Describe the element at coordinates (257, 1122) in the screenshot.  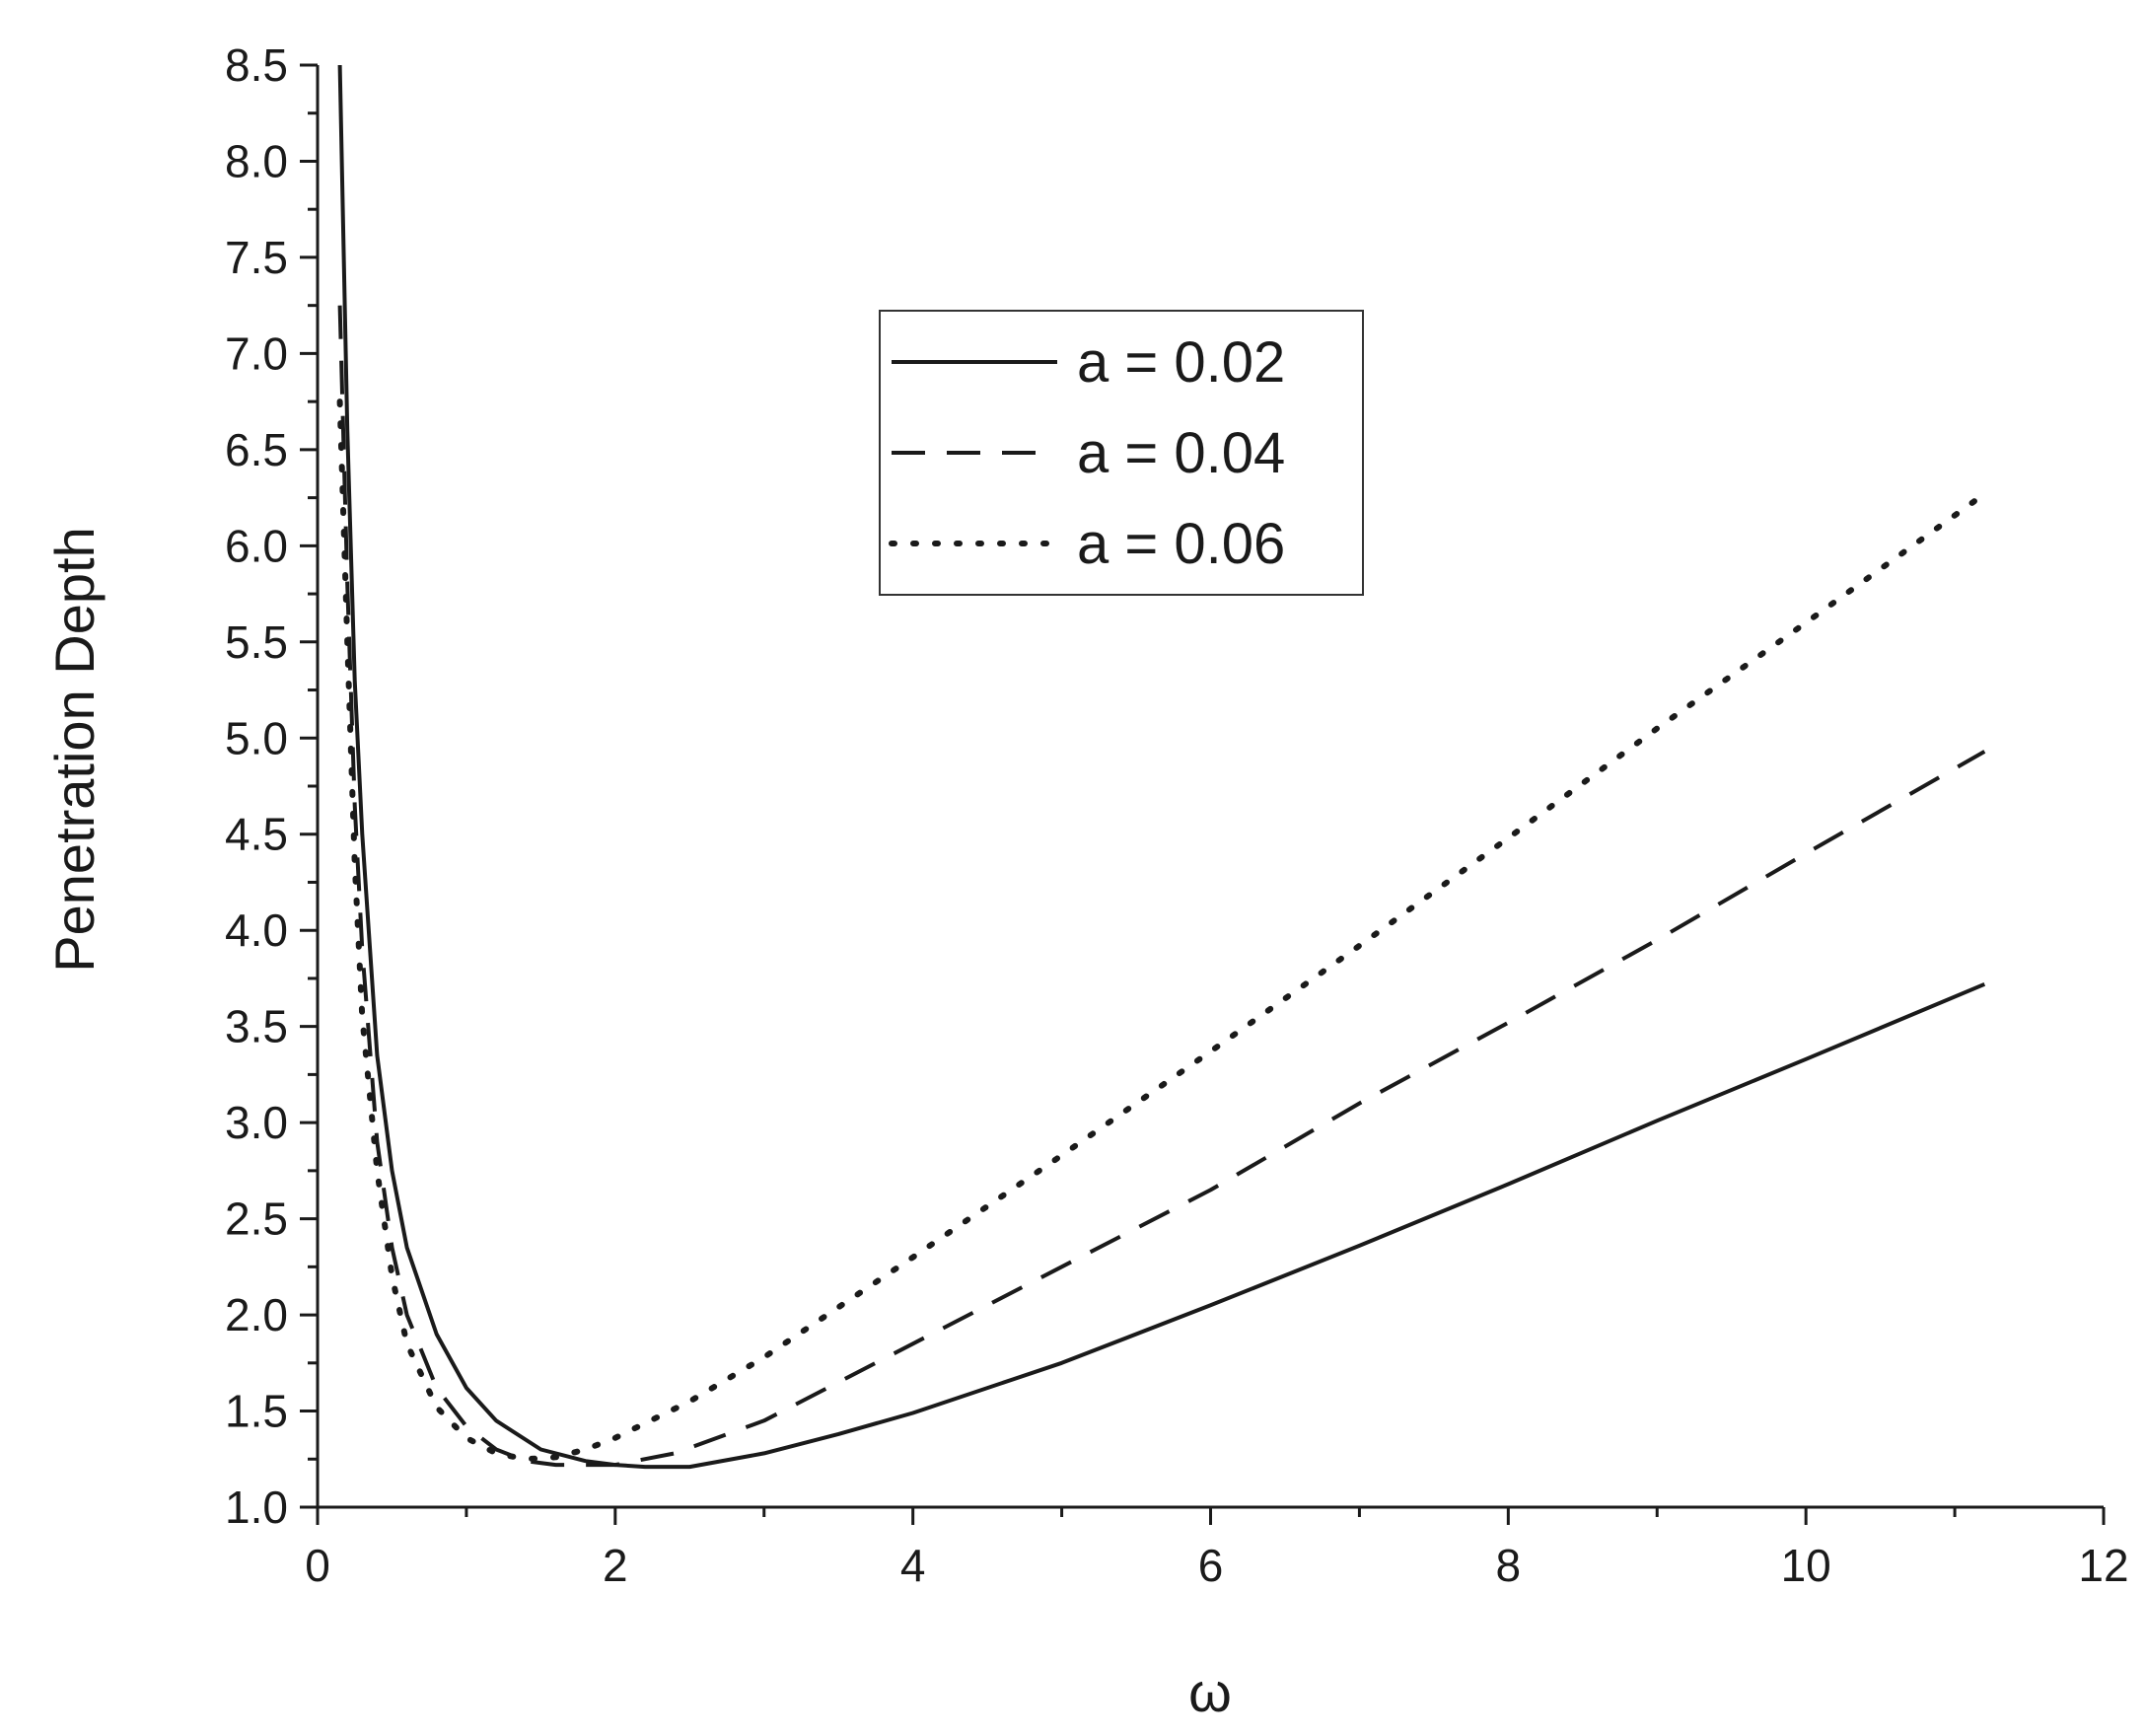
I see `y-tick-label: 3.0` at that location.